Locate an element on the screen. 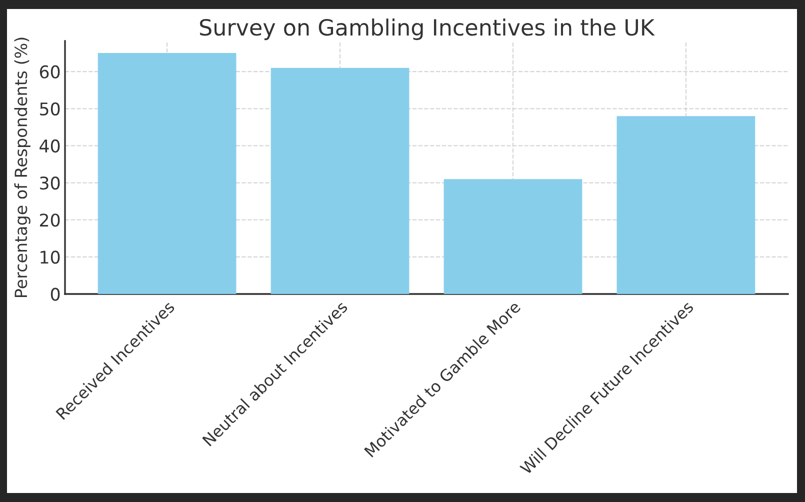 The width and height of the screenshot is (805, 502). y-tick-label: 20 is located at coordinates (50, 220).